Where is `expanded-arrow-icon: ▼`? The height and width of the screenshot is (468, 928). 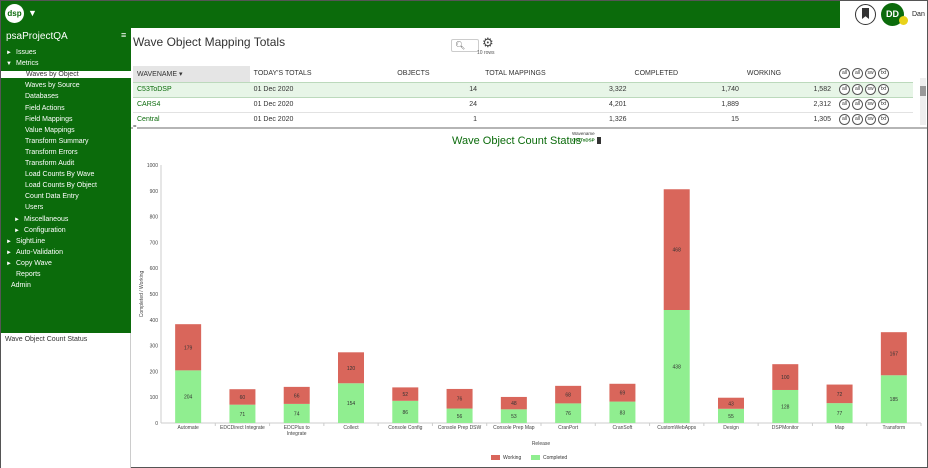 expanded-arrow-icon: ▼ is located at coordinates (9, 64).